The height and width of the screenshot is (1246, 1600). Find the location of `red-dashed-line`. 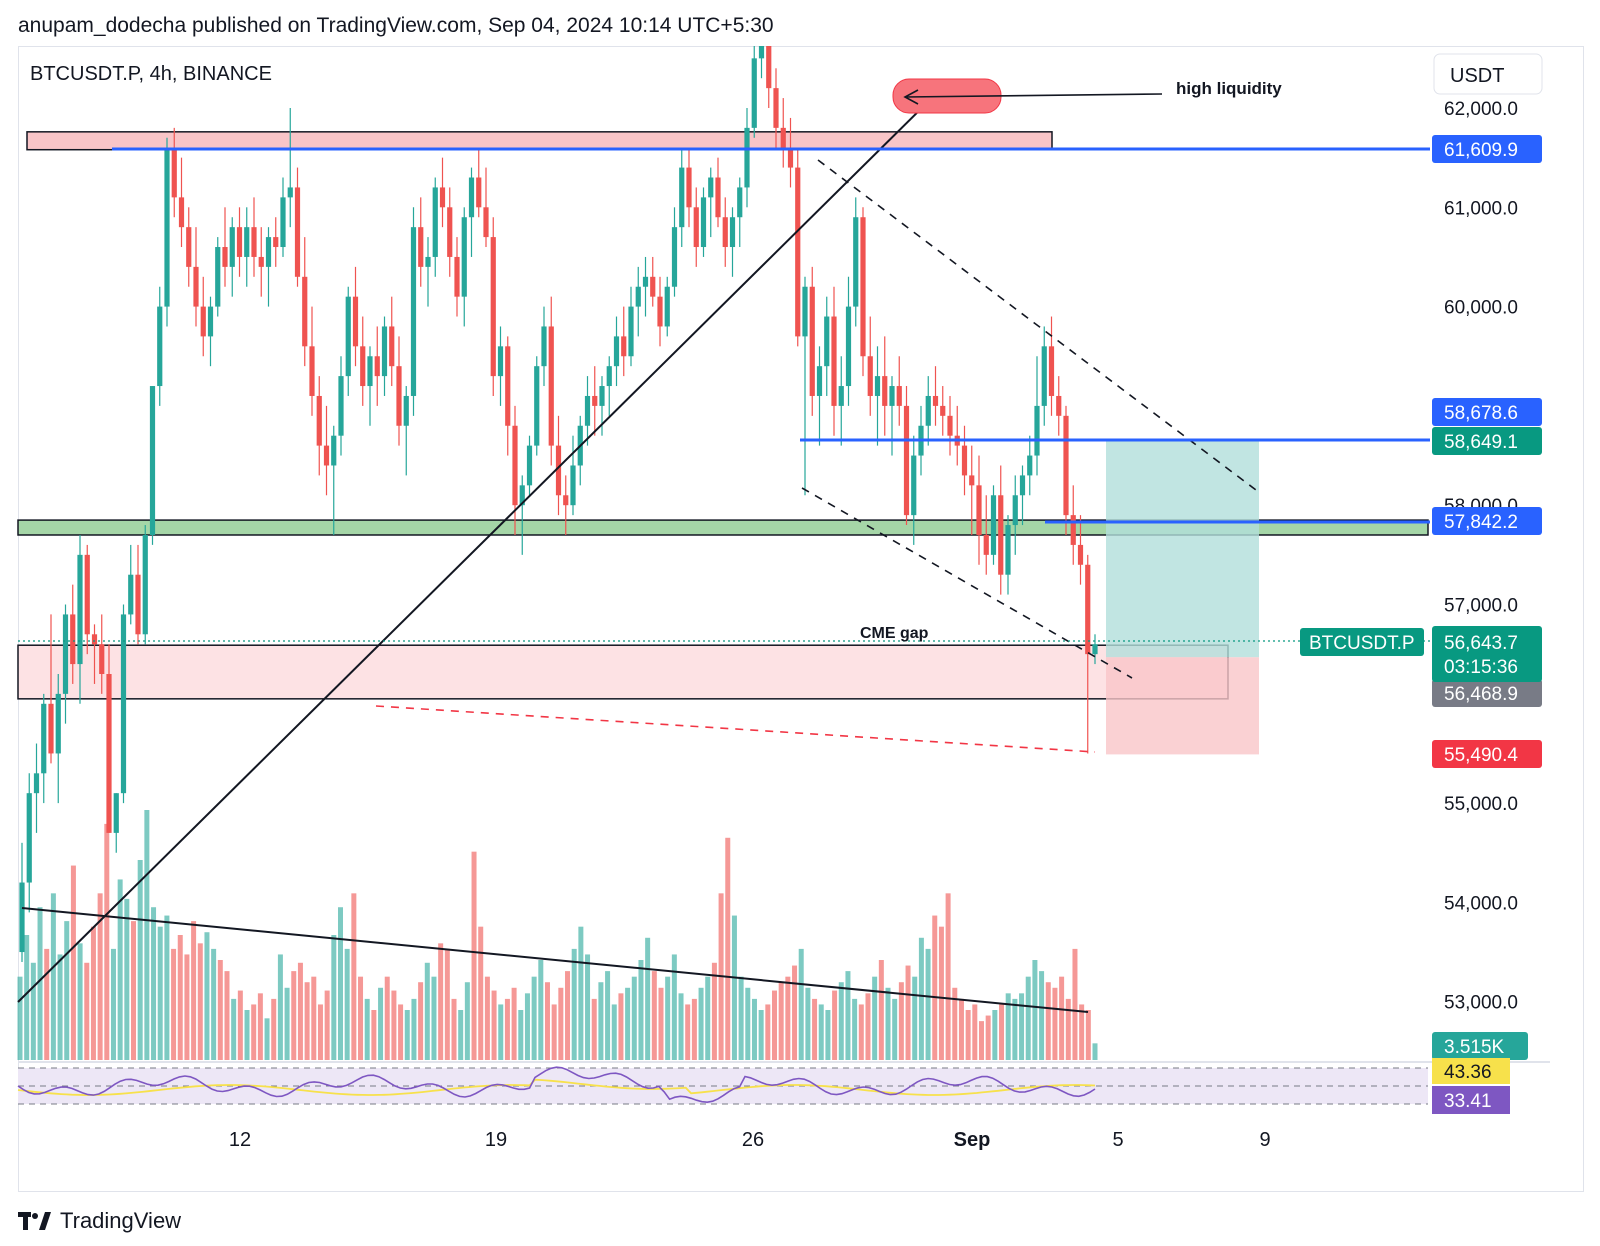

red-dashed-line is located at coordinates (735, 729).